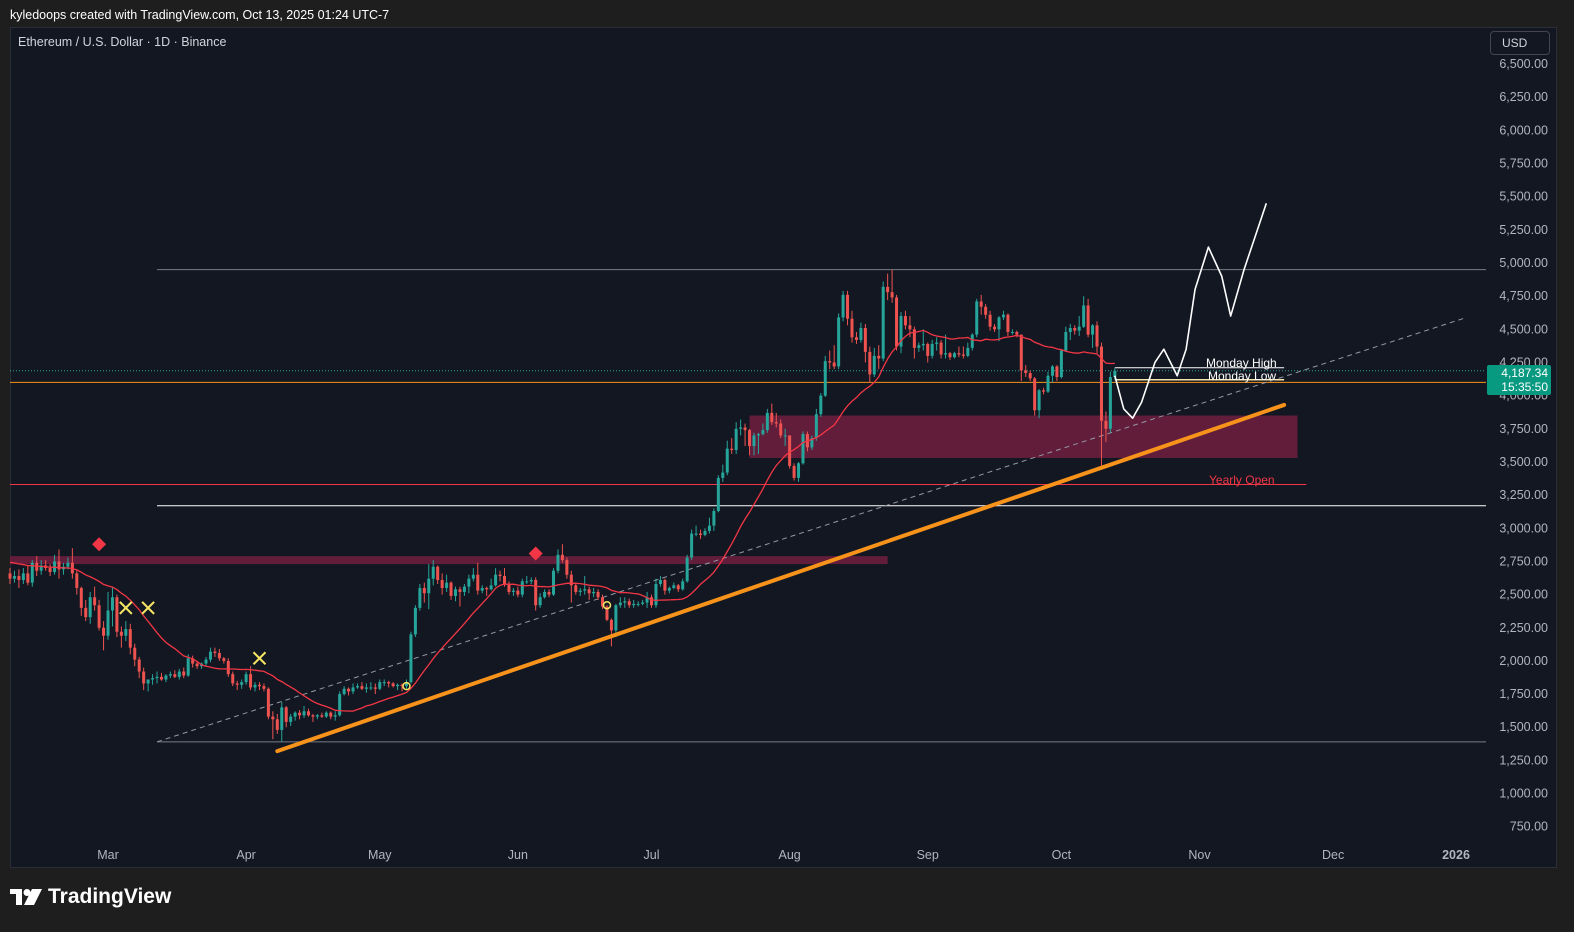  I want to click on y-axis-tick: 2,250.00, so click(1523, 628).